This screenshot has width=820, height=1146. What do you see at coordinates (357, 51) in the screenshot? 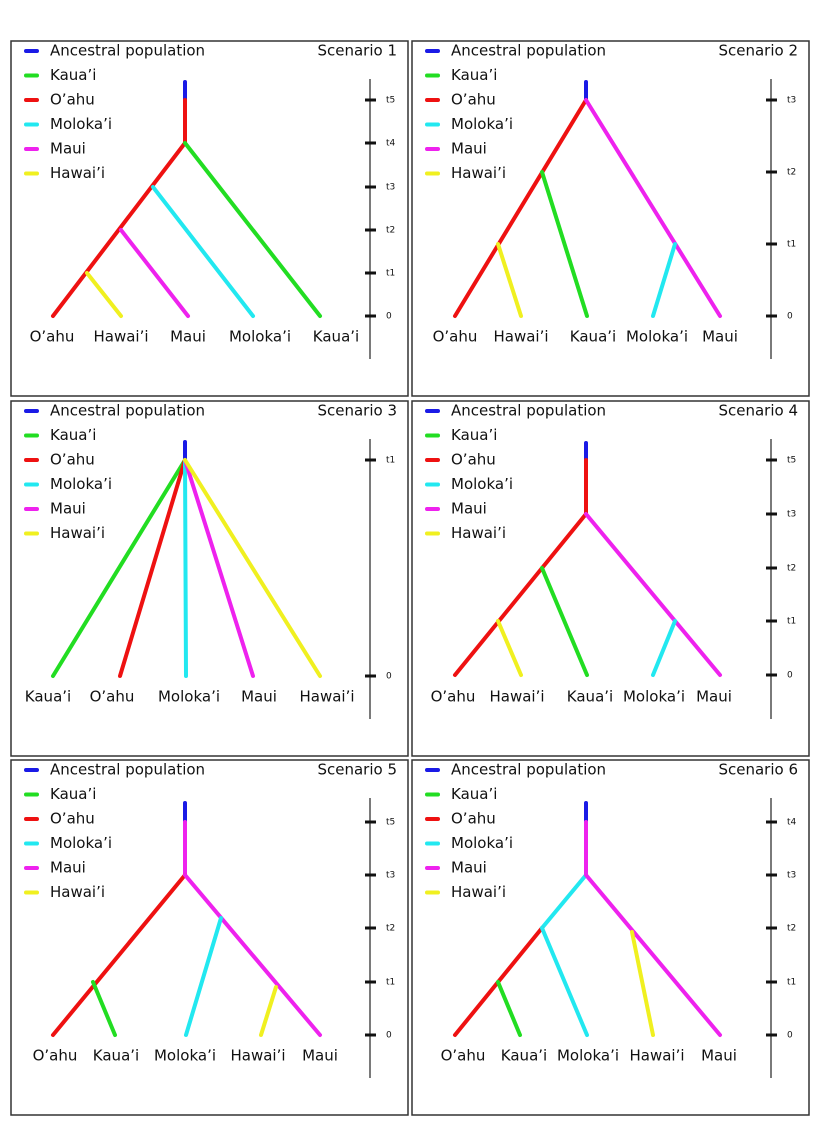
I see `panel-title: Scenario 1` at bounding box center [357, 51].